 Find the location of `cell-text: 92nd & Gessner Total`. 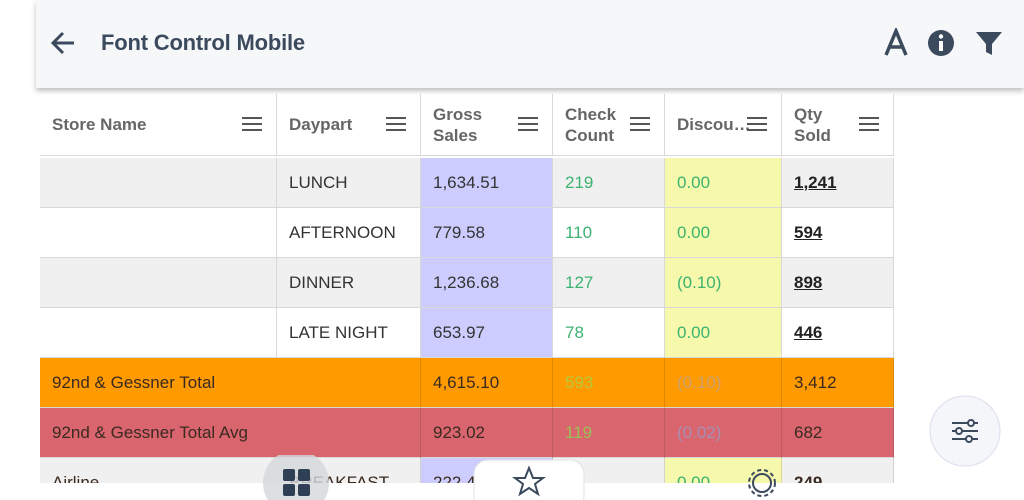

cell-text: 92nd & Gessner Total is located at coordinates (134, 382).